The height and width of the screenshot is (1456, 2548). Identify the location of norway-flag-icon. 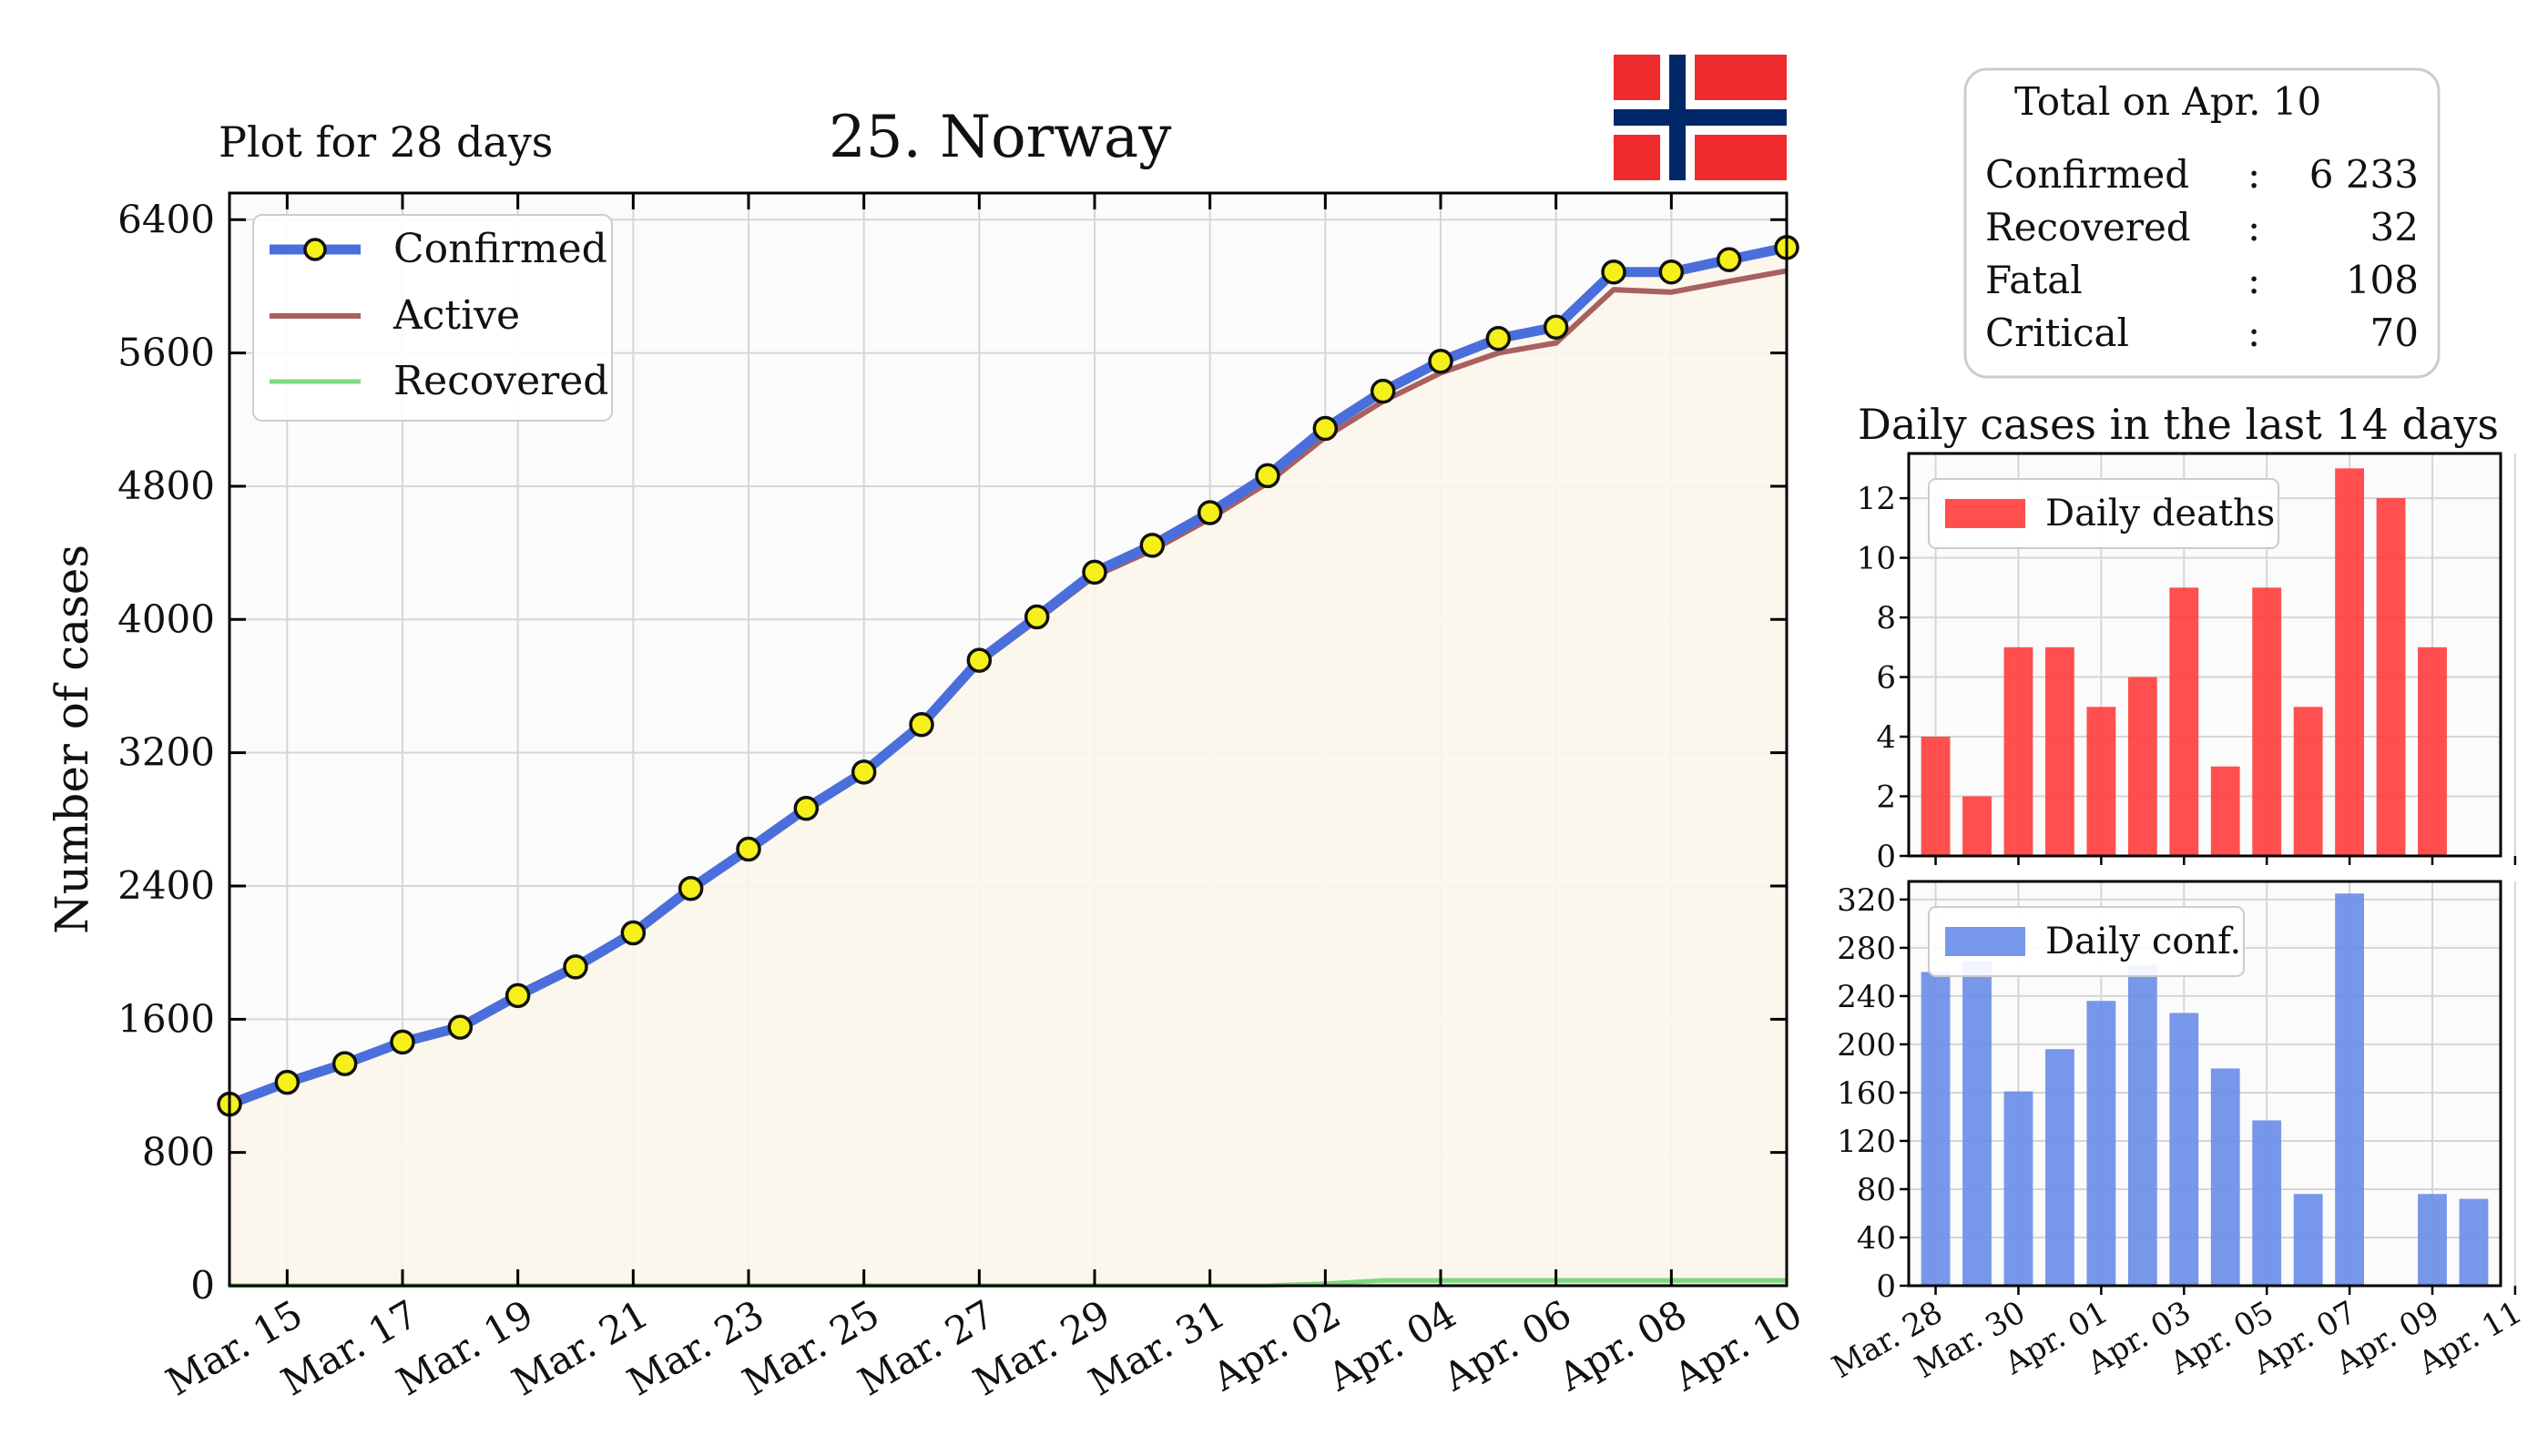
(1701, 117).